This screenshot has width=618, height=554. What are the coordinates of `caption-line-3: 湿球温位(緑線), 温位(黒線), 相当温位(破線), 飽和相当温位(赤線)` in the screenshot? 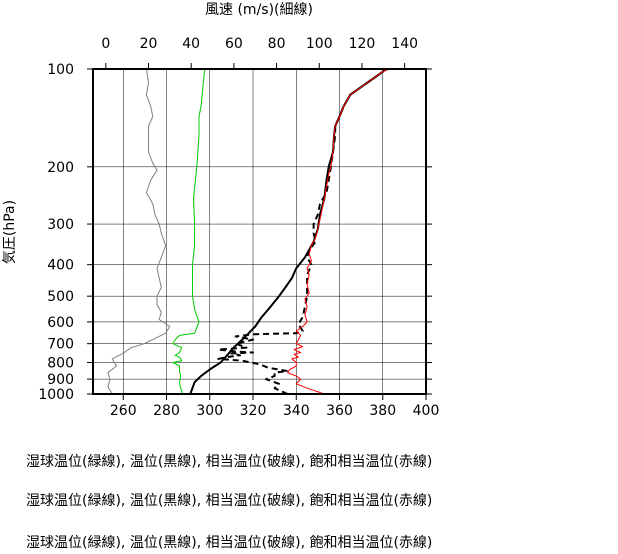 It's located at (229, 543).